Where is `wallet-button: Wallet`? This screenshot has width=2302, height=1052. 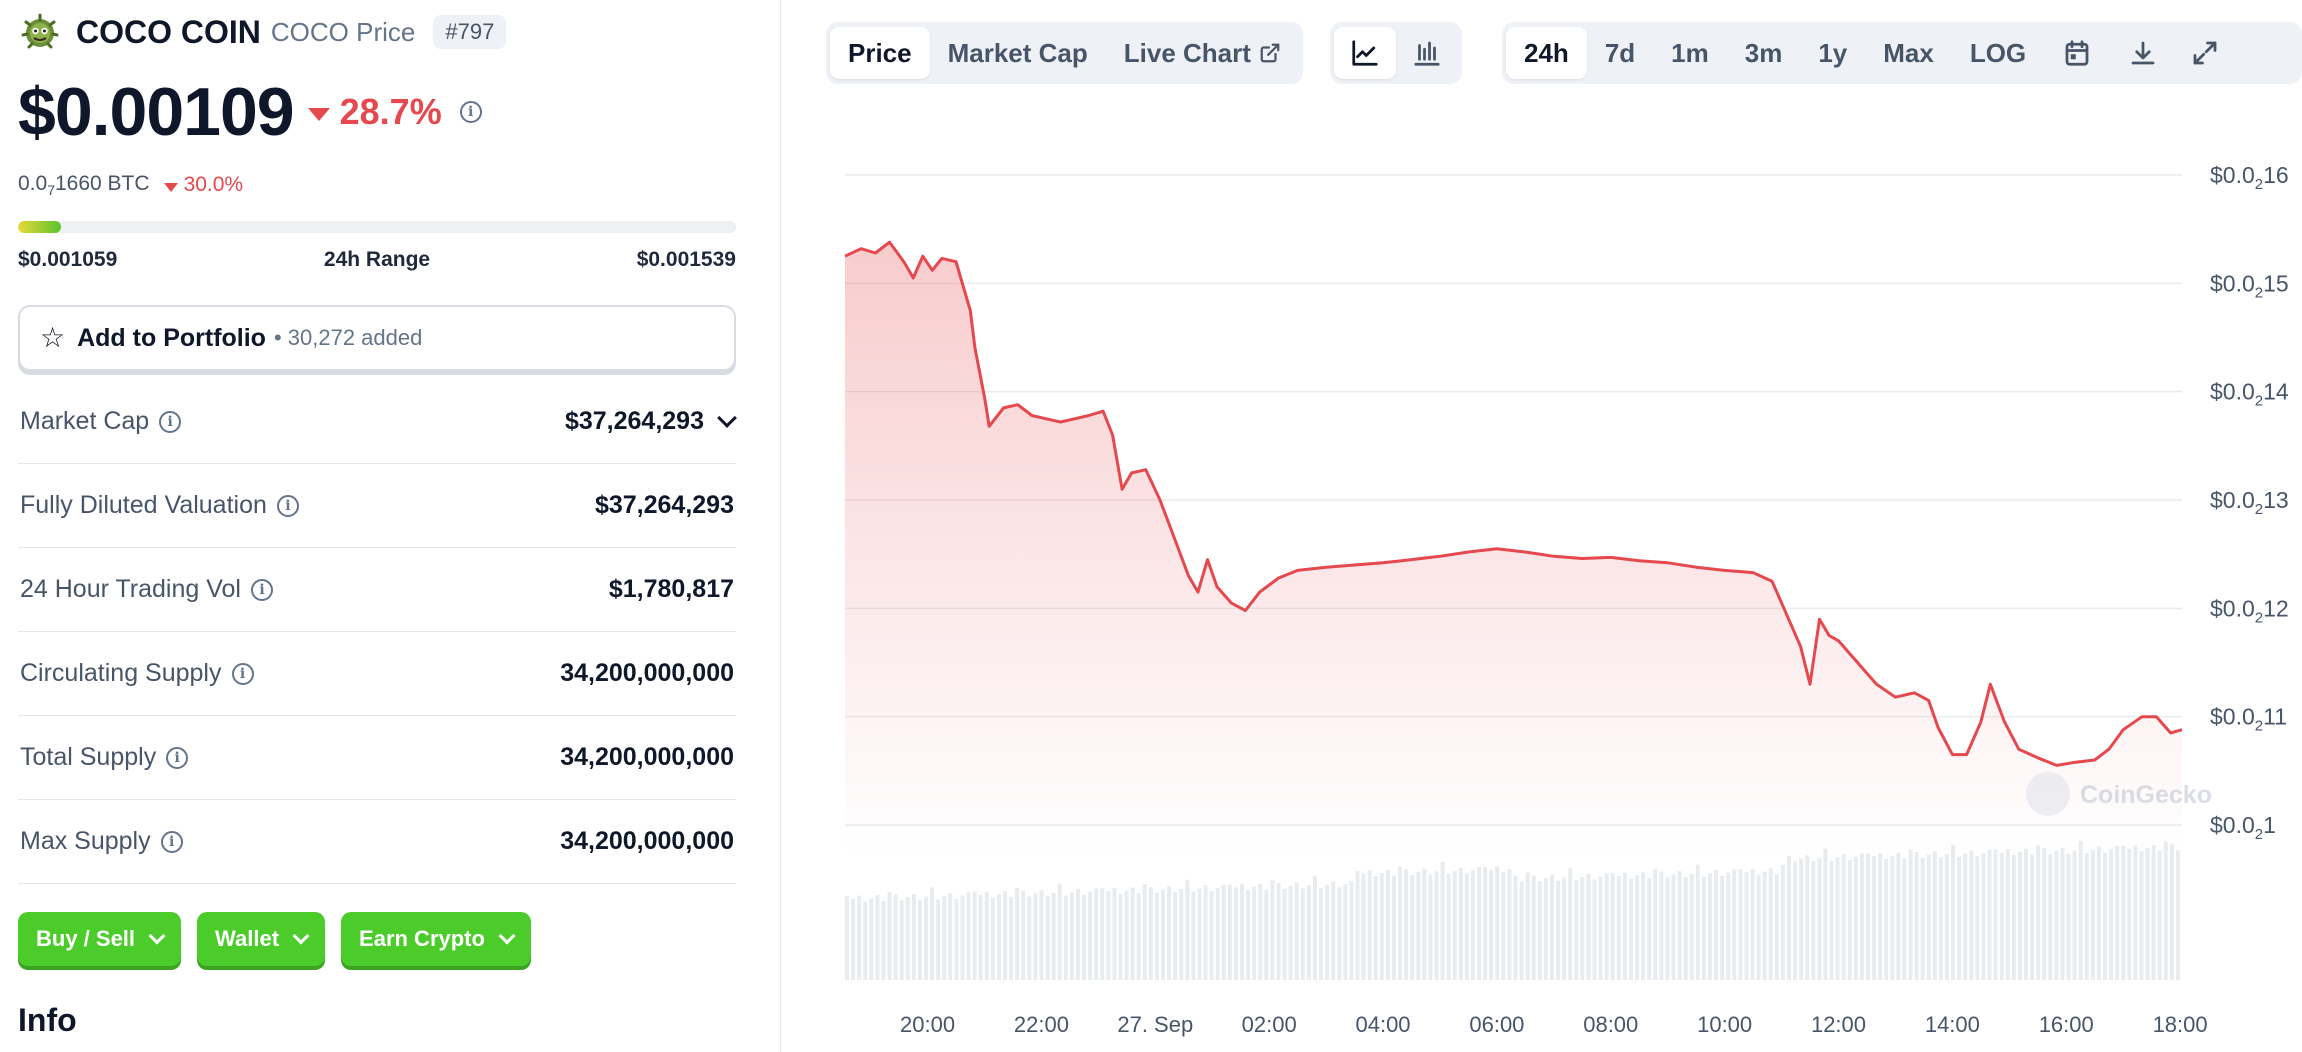
wallet-button: Wallet is located at coordinates (261, 939).